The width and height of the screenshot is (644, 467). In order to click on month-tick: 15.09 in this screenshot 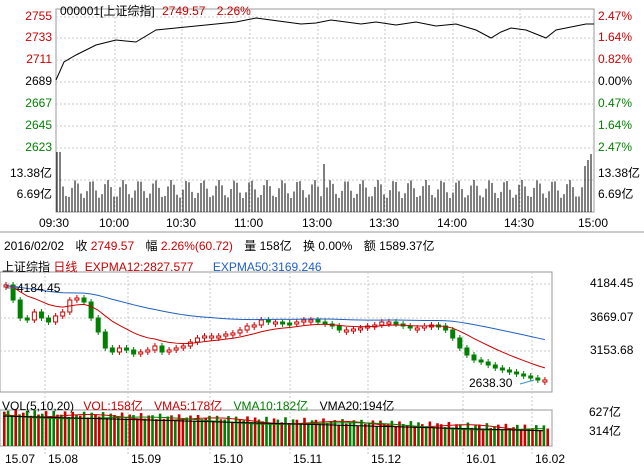, I will do `click(146, 459)`.